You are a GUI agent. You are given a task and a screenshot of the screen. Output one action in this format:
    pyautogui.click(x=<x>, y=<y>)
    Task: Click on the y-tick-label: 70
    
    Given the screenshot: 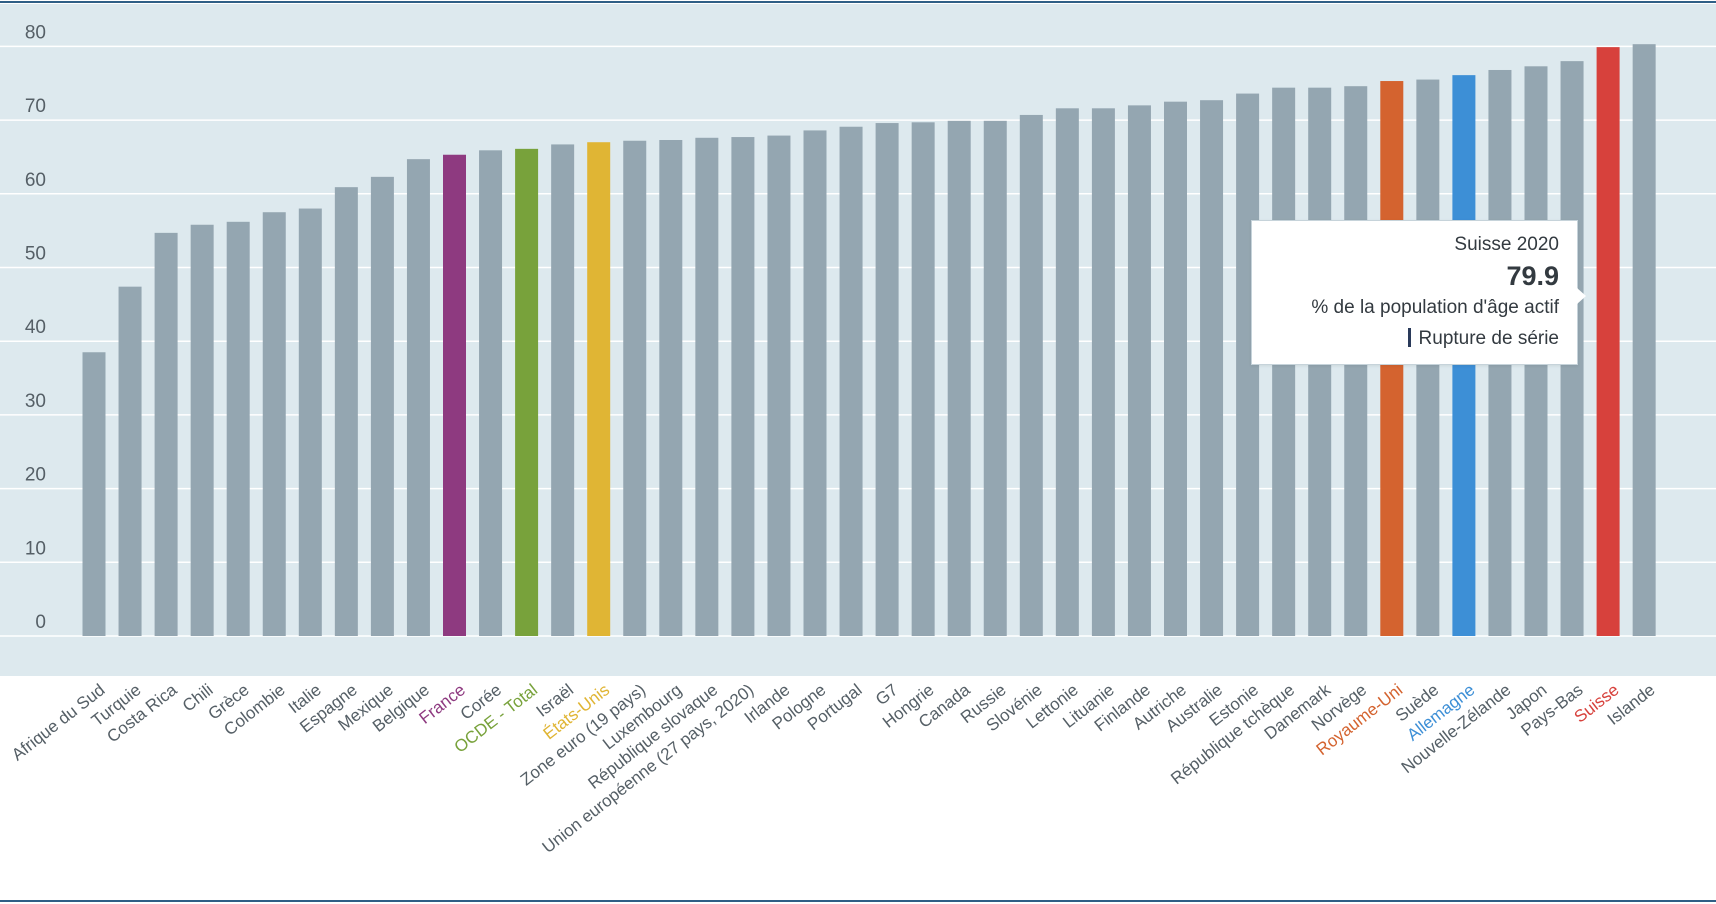 What is the action you would take?
    pyautogui.click(x=35, y=106)
    